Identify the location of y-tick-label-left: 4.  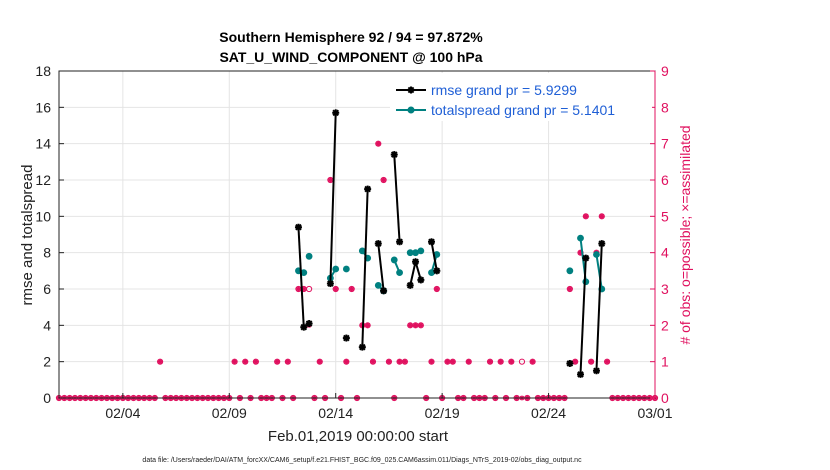
(47, 325).